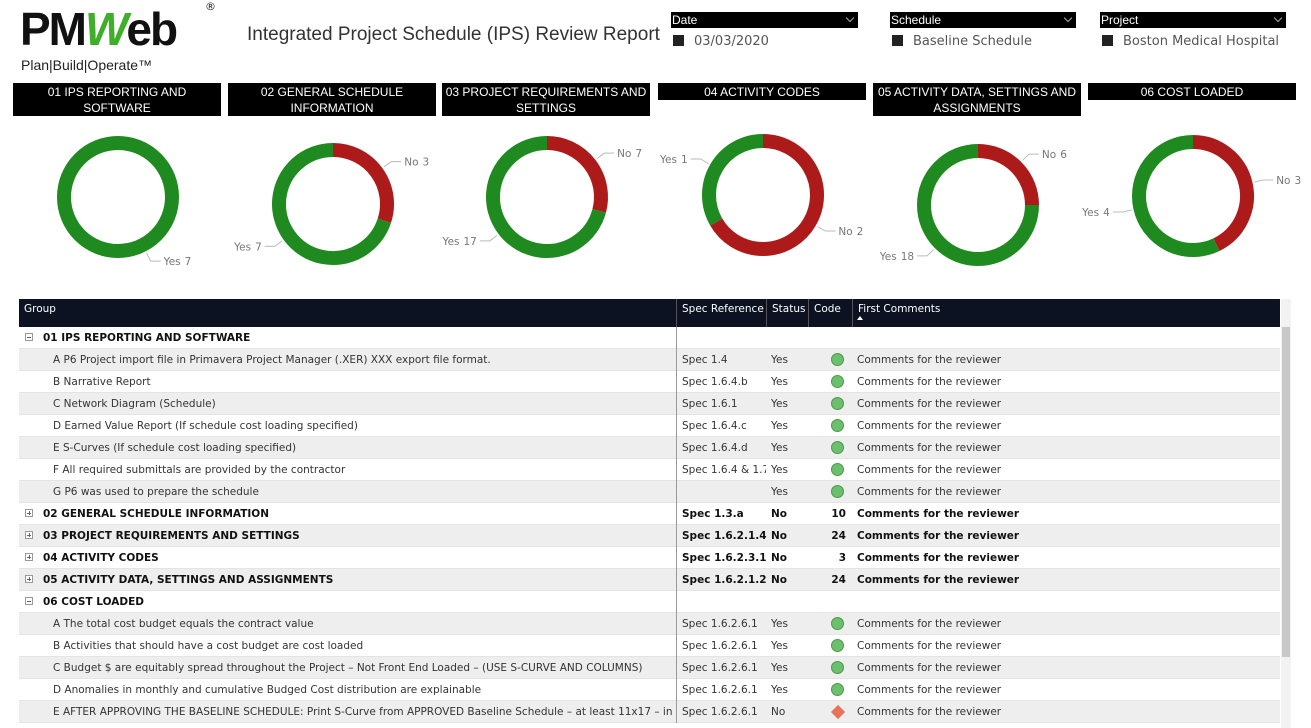 Image resolution: width=1311 pixels, height=728 pixels. Describe the element at coordinates (1192, 91) in the screenshot. I see `chart-title: 06 COST LOADED` at that location.